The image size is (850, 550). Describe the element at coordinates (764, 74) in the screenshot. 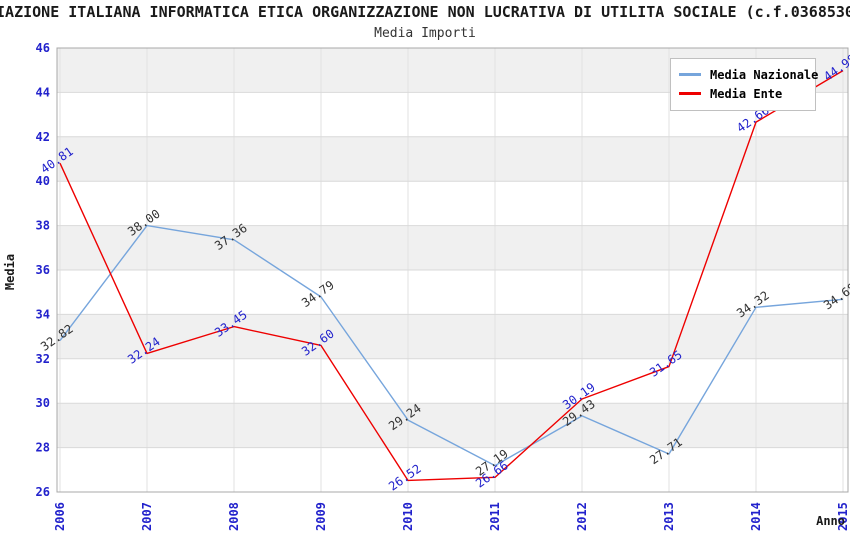

I see `legend-label-media-nazionale: Media Nazionale` at that location.